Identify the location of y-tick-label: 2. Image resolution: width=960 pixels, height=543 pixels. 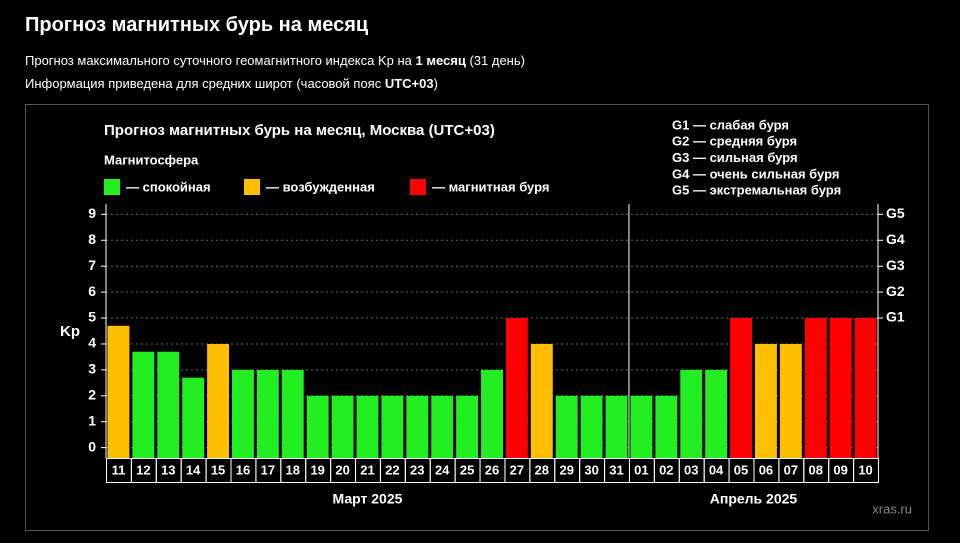
(92, 394).